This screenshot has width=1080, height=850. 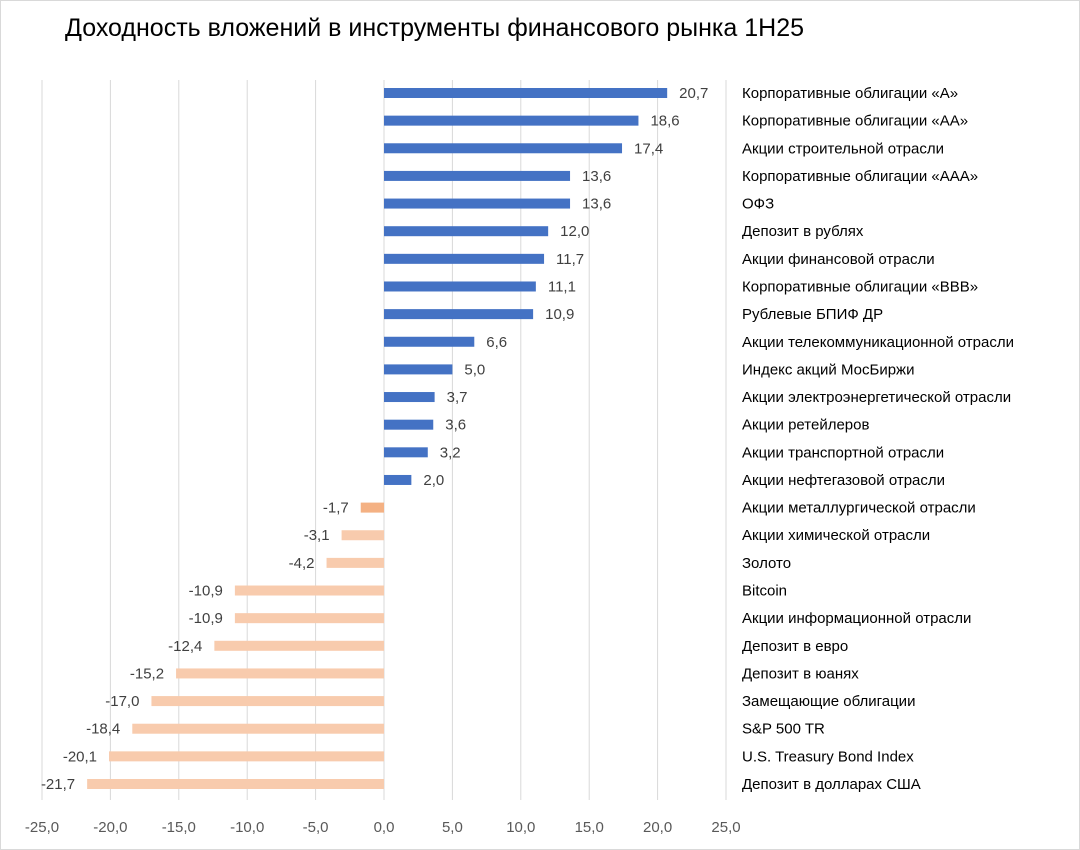 What do you see at coordinates (103, 729) in the screenshot?
I see `data-label: -18,4` at bounding box center [103, 729].